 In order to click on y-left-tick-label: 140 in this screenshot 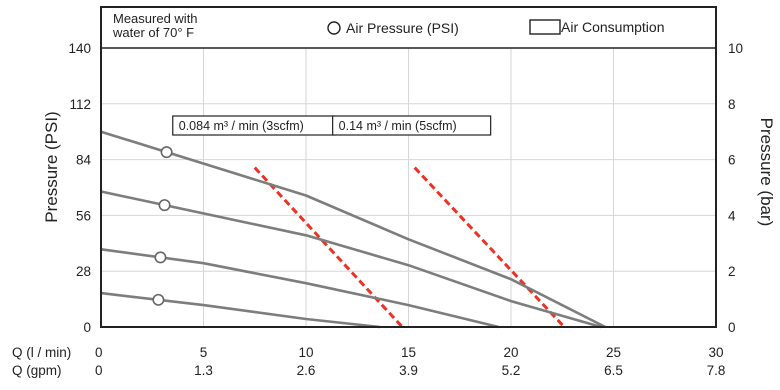, I will do `click(79, 48)`.